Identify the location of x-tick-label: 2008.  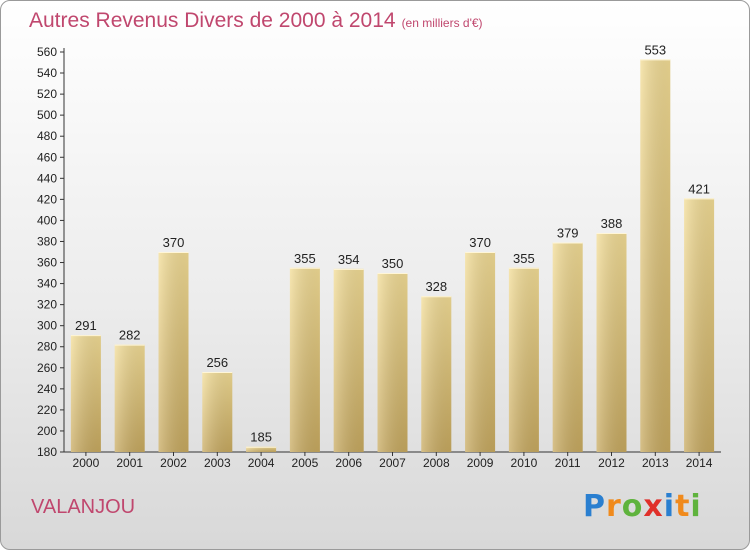
(436, 463).